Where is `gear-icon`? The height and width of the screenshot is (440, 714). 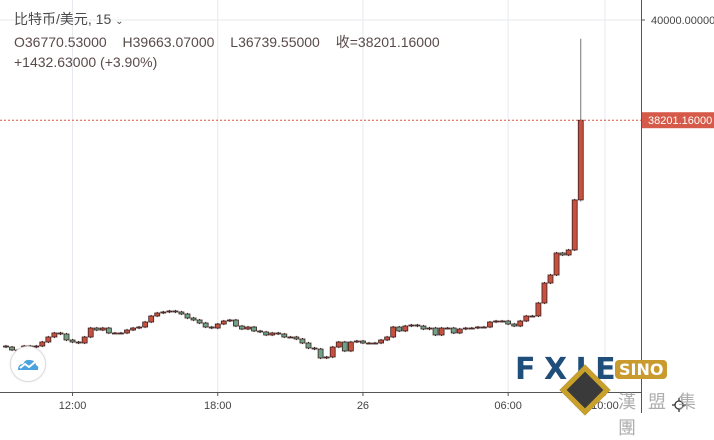 gear-icon is located at coordinates (679, 405).